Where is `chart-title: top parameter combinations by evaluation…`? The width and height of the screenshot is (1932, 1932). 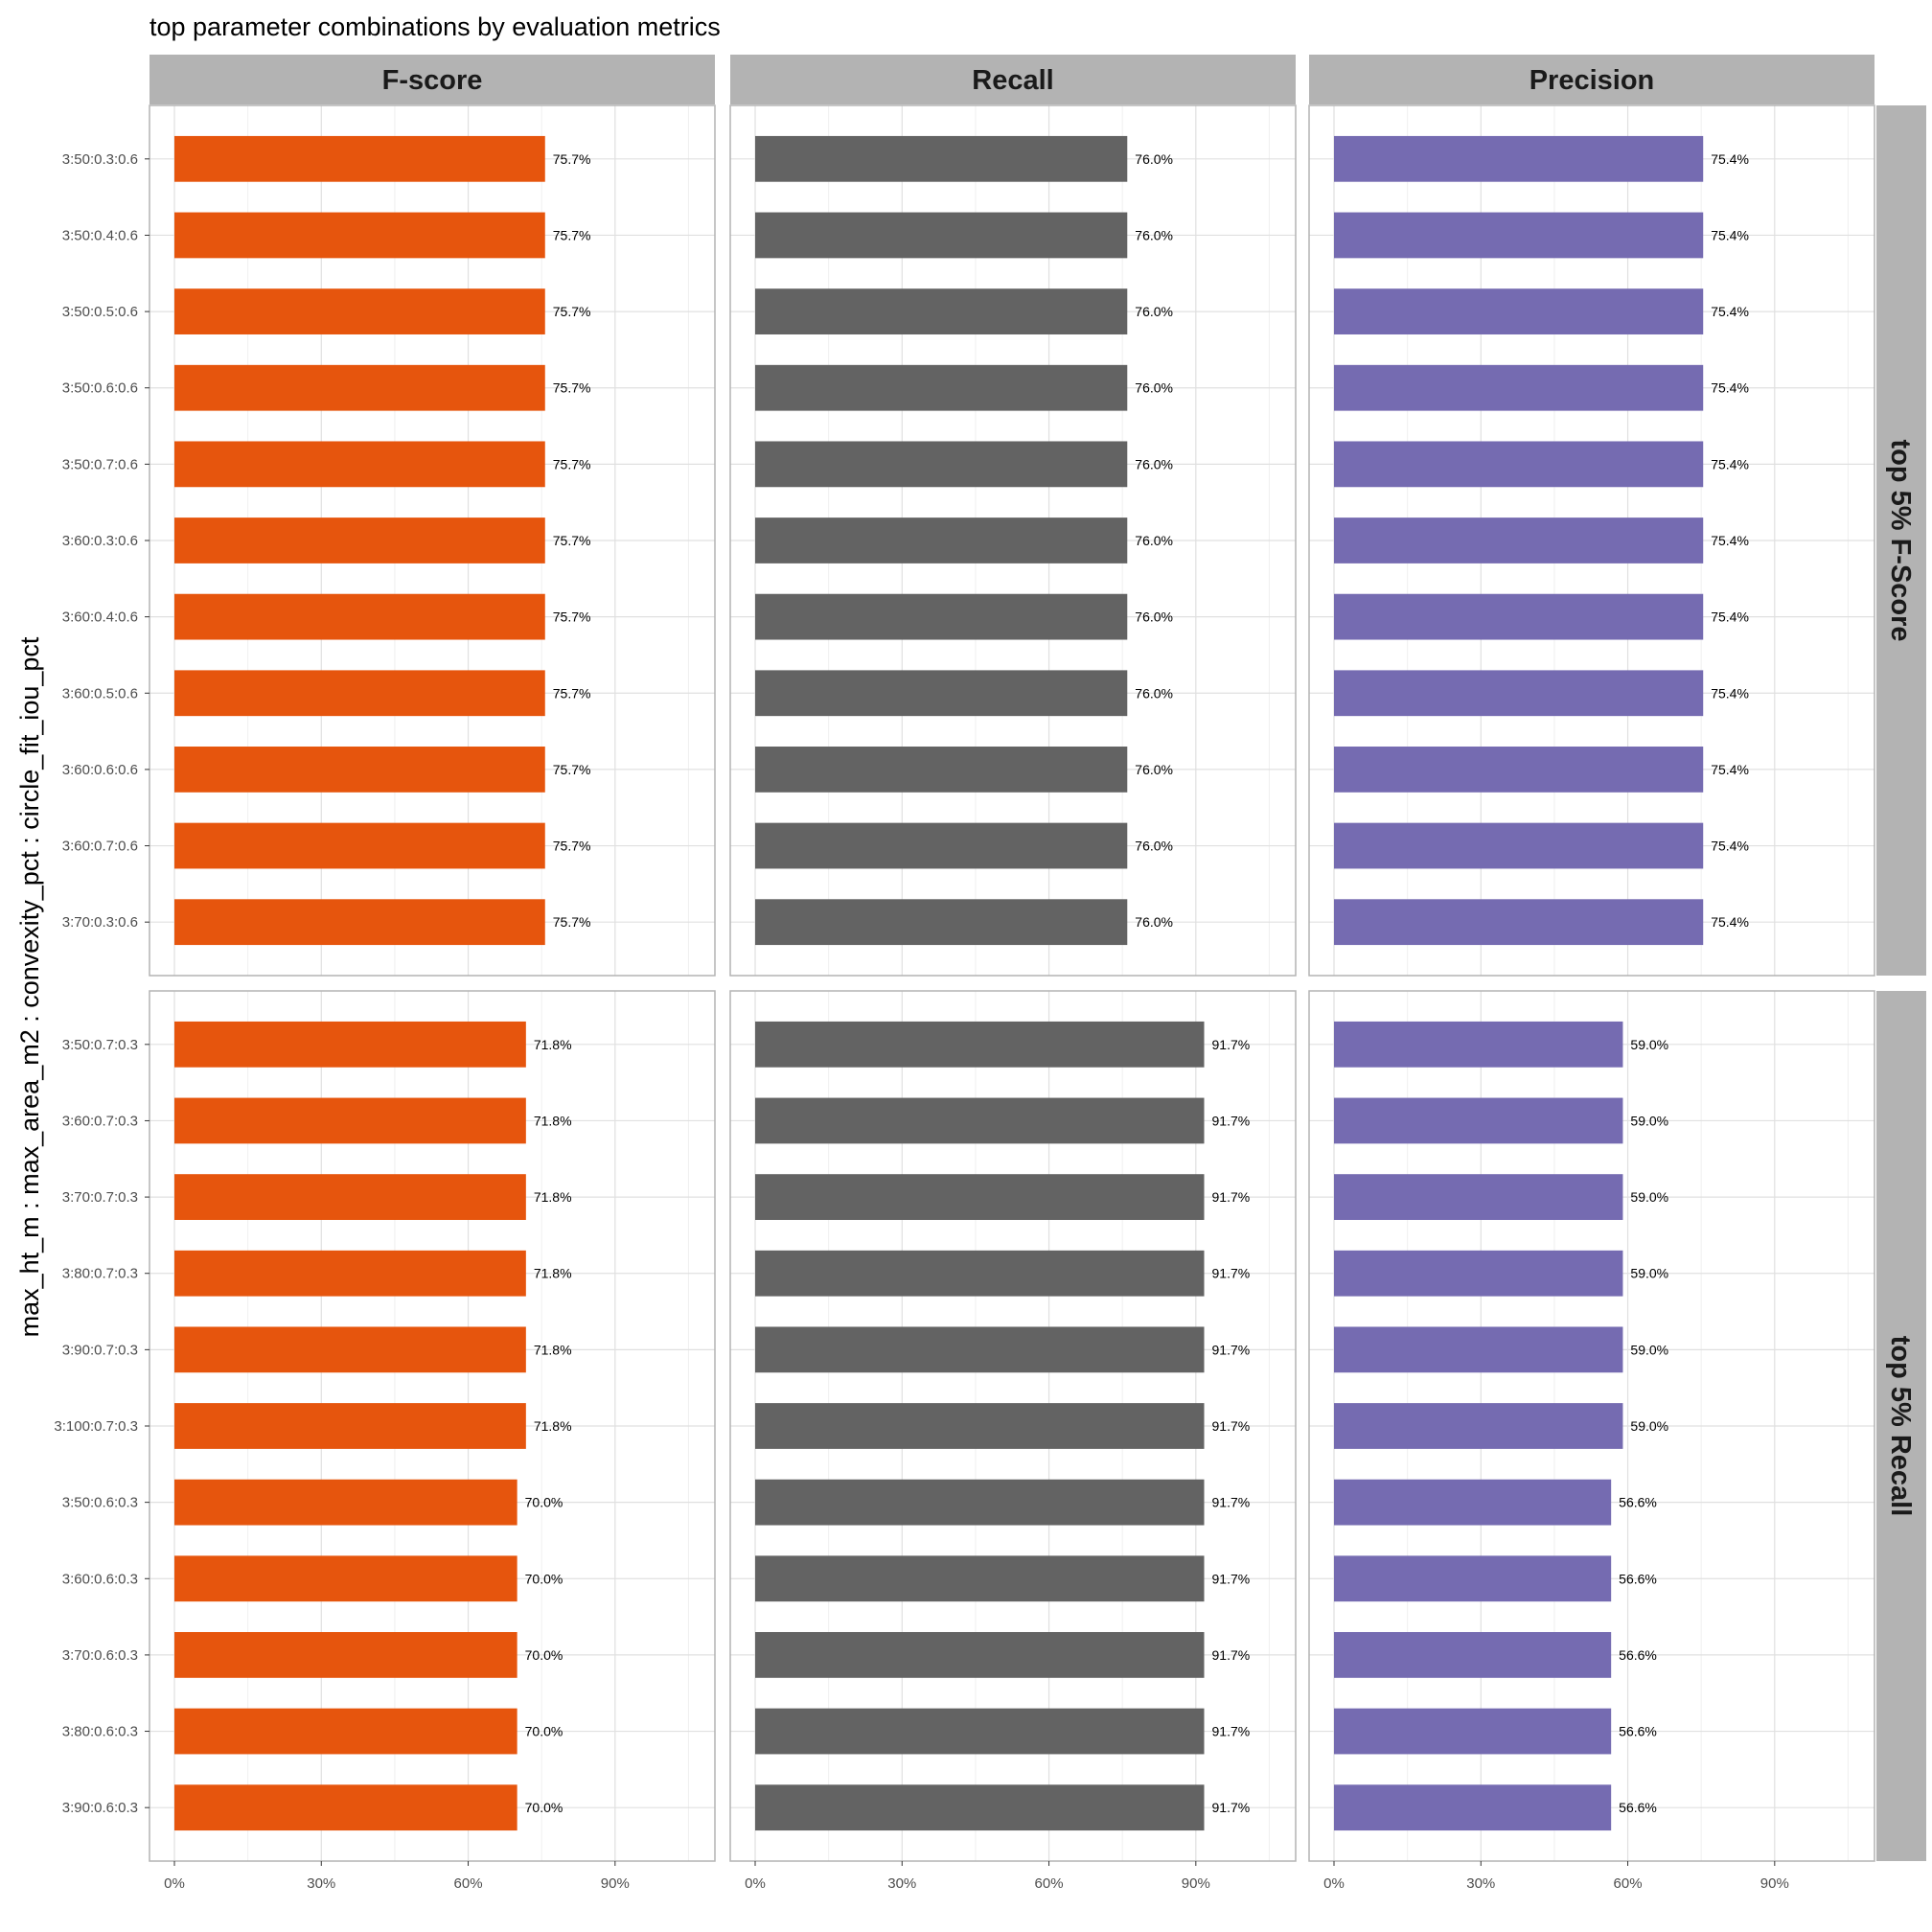 chart-title: top parameter combinations by evaluation… is located at coordinates (435, 26).